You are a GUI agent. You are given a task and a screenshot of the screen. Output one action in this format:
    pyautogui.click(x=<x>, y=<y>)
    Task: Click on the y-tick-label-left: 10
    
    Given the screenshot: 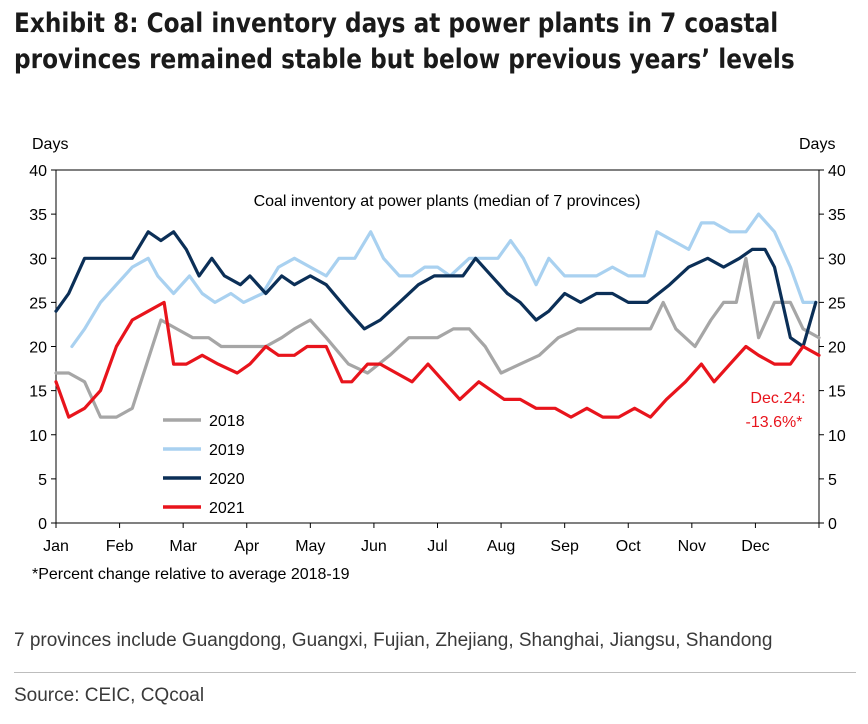 What is the action you would take?
    pyautogui.click(x=38, y=436)
    